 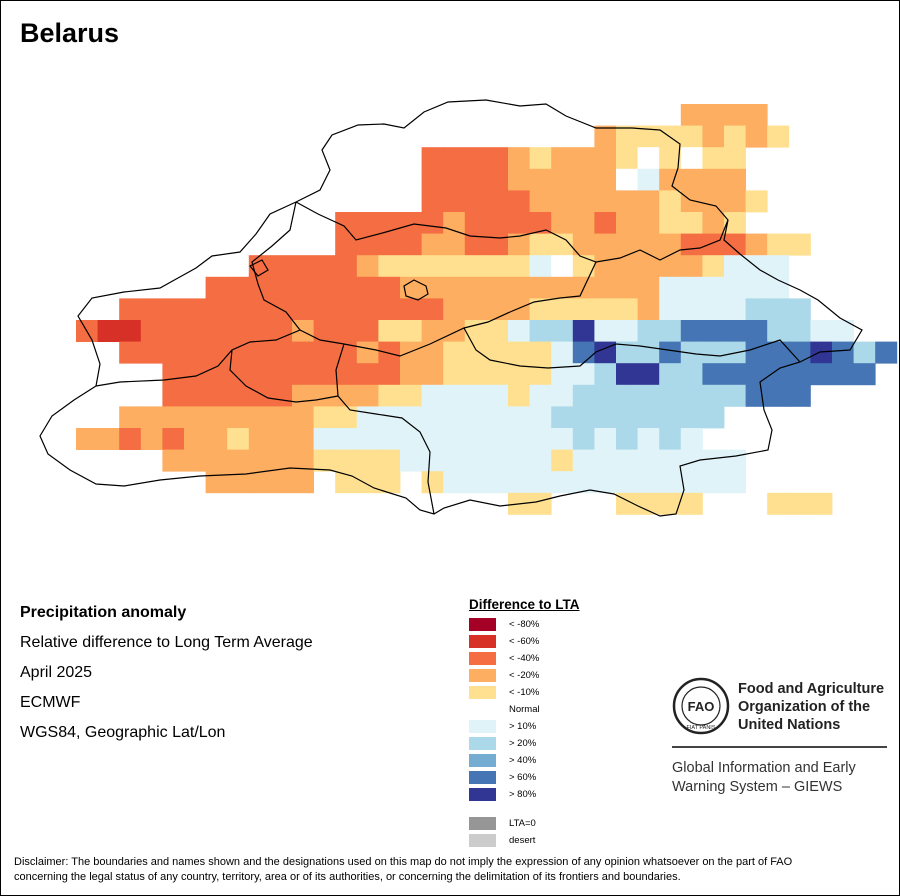 I want to click on legend-item: > 10%, so click(x=524, y=726).